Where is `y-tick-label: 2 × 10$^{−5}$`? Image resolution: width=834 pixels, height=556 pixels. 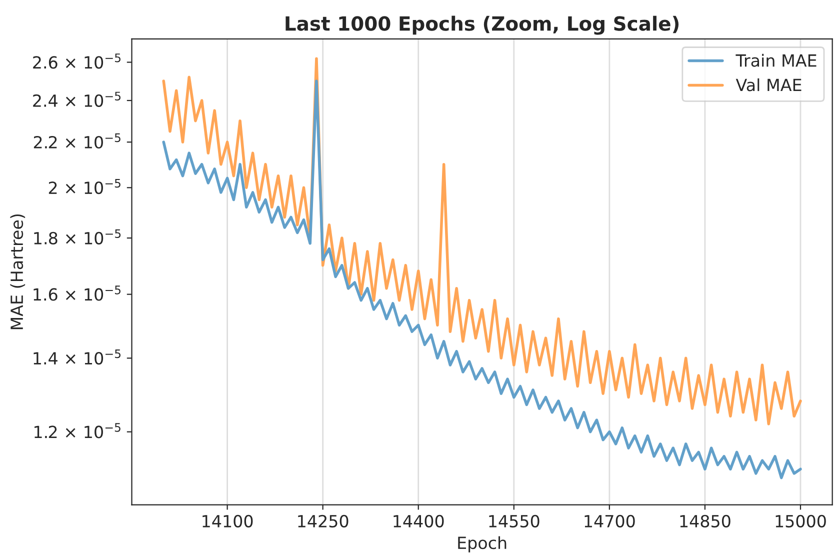 y-tick-label: 2 × 10$^{−5}$ is located at coordinates (84, 186).